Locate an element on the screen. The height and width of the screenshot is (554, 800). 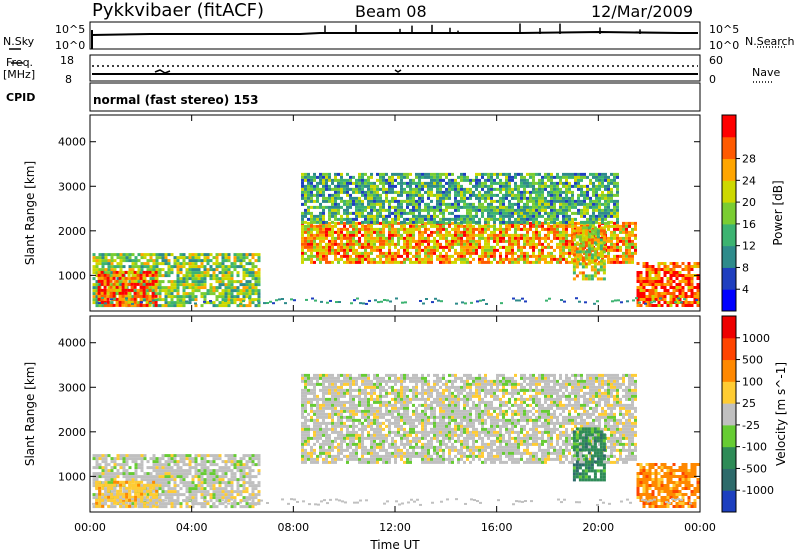
nsky-panel-frame is located at coordinates (395, 35).